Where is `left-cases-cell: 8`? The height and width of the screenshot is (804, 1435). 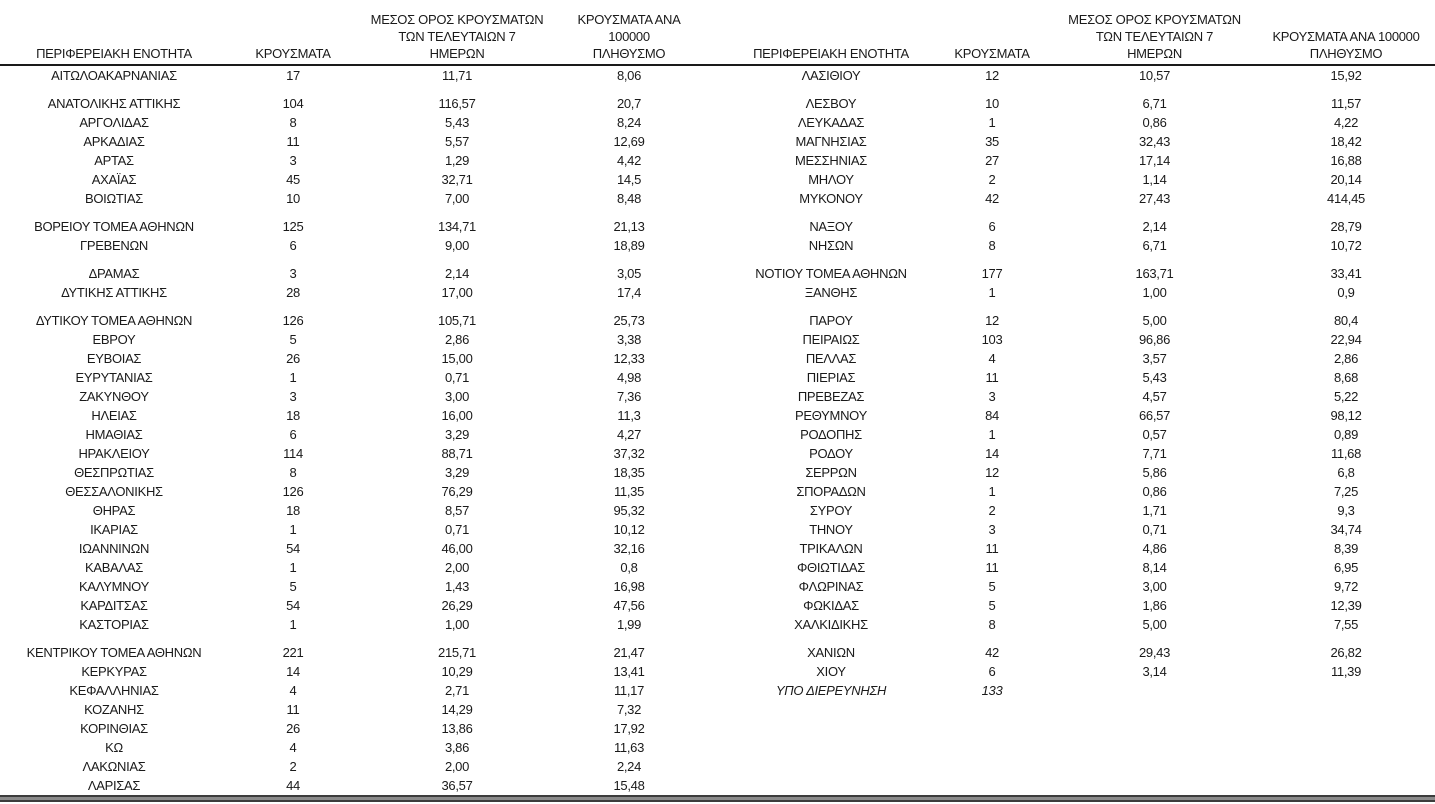
left-cases-cell: 8 is located at coordinates (293, 122).